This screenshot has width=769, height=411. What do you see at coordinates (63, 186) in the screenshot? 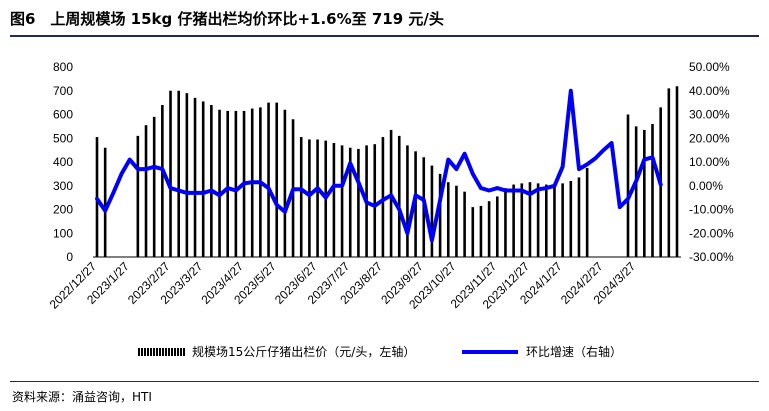
I see `left-axis-tick-label: 300` at bounding box center [63, 186].